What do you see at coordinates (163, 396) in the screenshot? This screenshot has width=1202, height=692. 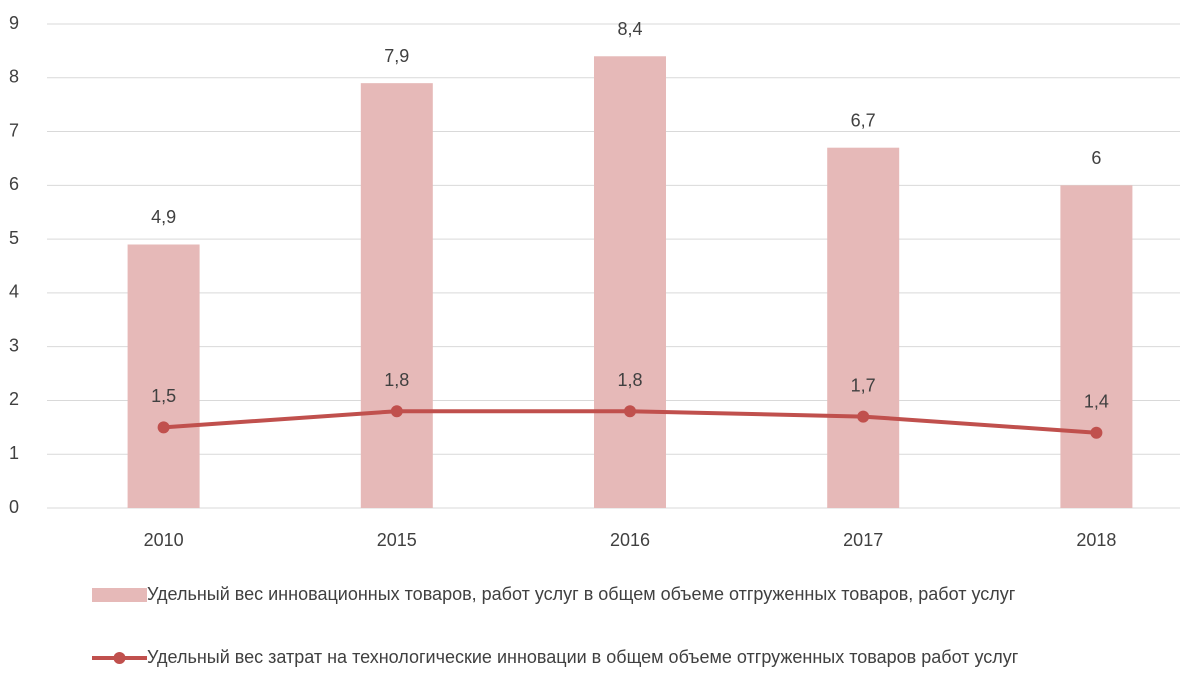 I see `data-label: 1,5` at bounding box center [163, 396].